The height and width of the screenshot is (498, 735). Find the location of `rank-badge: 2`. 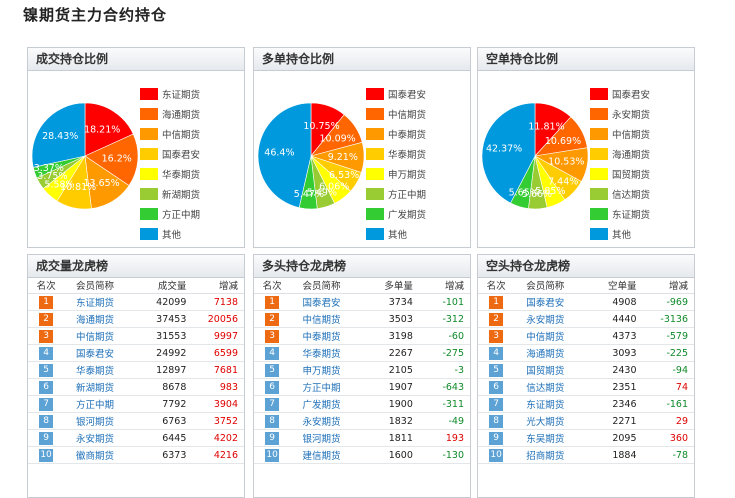

rank-badge: 2 is located at coordinates (46, 319).